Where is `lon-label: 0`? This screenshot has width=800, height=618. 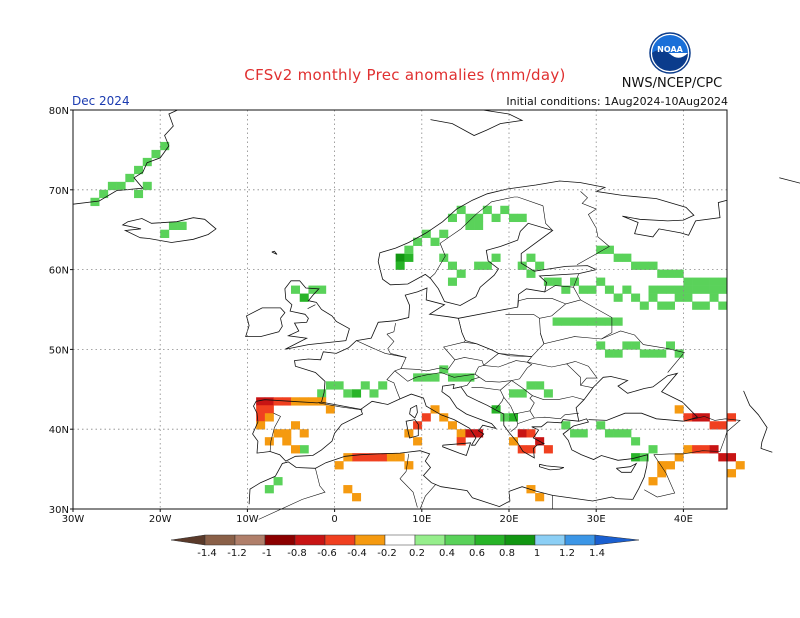
lon-label: 0 is located at coordinates (334, 519).